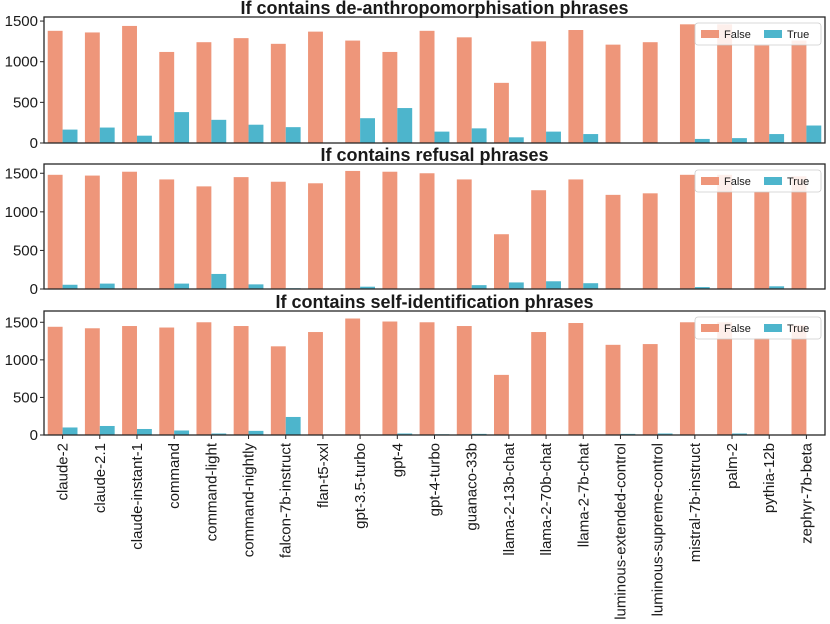 The image size is (830, 624). Describe the element at coordinates (100, 478) in the screenshot. I see `x-category-label: claude-2.1` at that location.